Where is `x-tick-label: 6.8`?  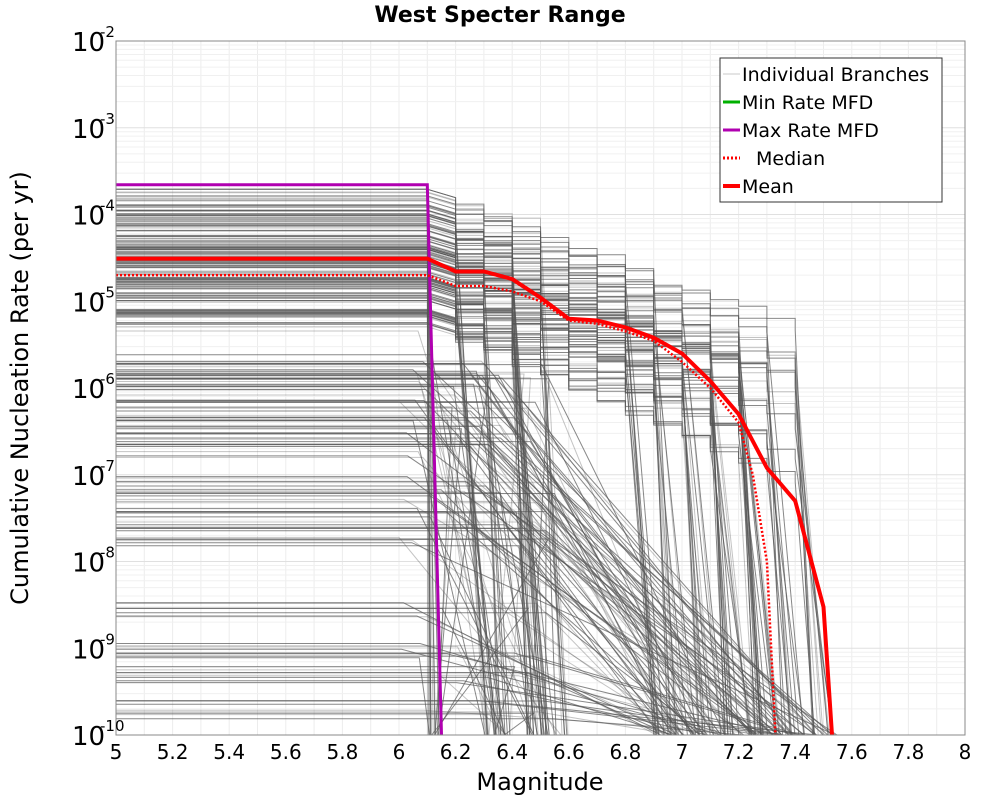
x-tick-label: 6.8 is located at coordinates (625, 752).